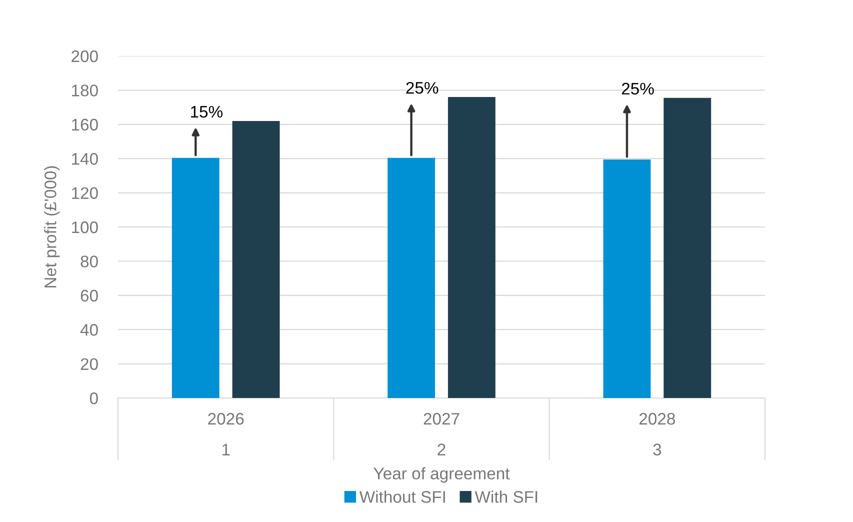  Describe the element at coordinates (442, 434) in the screenshot. I see `x-tick-label: 2027 2` at that location.